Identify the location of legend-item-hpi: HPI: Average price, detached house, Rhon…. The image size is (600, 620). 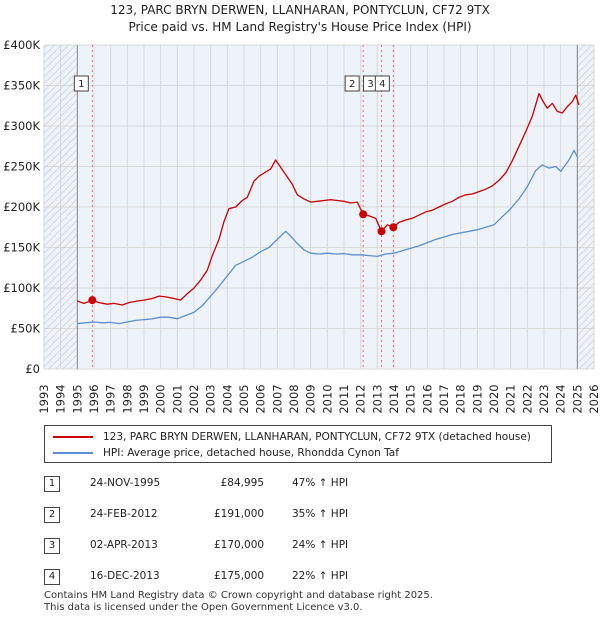
(226, 453).